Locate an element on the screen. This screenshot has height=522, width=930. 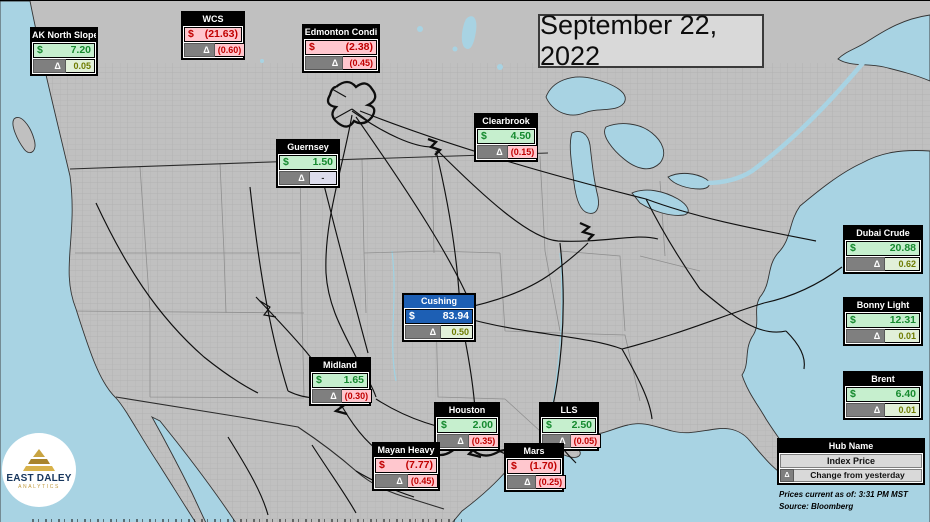
hub-delta-row: Δ 0.05 is located at coordinates (64, 66).